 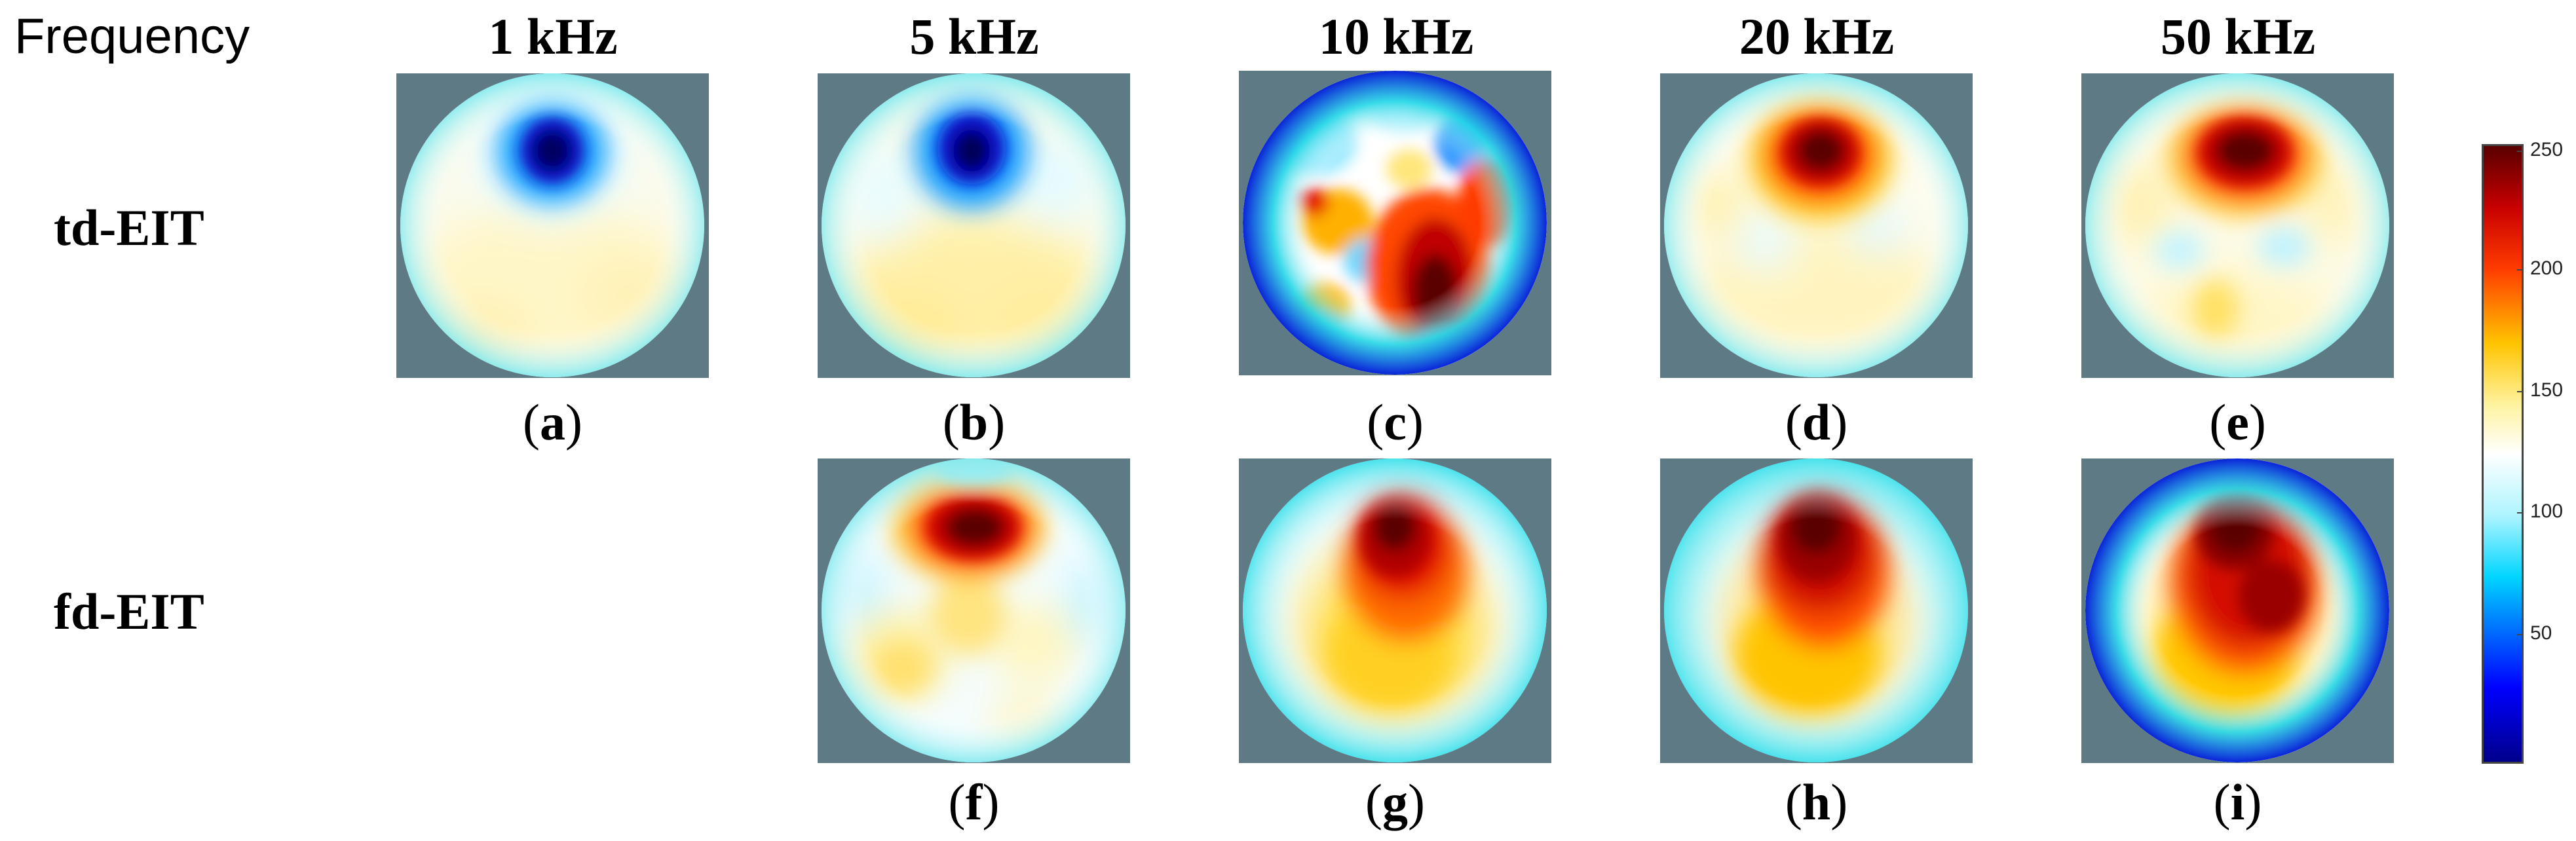 I want to click on caption-e: (e), so click(x=2237, y=422).